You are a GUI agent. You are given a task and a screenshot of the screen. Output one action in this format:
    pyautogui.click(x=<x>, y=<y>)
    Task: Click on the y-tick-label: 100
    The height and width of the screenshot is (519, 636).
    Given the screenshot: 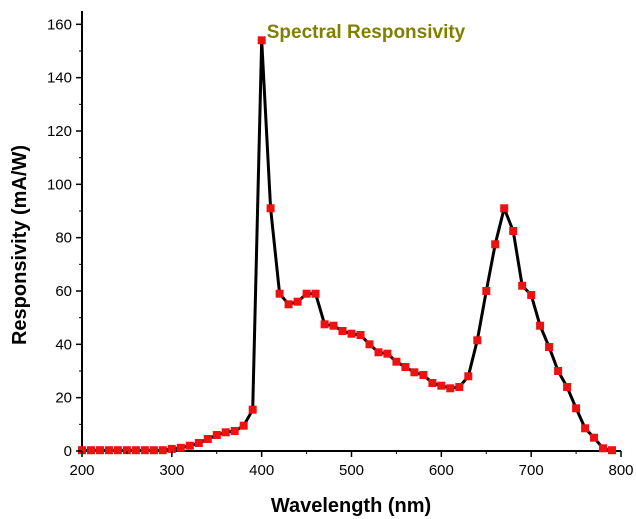 What is the action you would take?
    pyautogui.click(x=59, y=184)
    